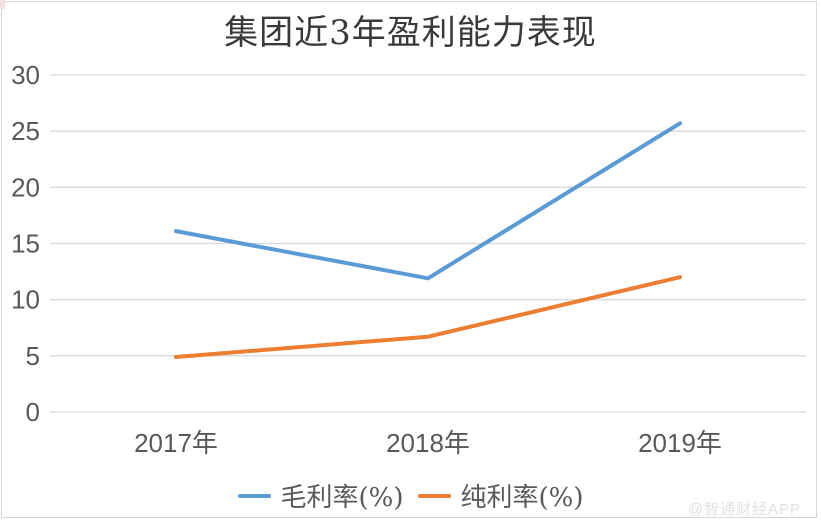 Image resolution: width=821 pixels, height=526 pixels. What do you see at coordinates (342, 498) in the screenshot?
I see `legend-label: 毛利率(%)` at bounding box center [342, 498].